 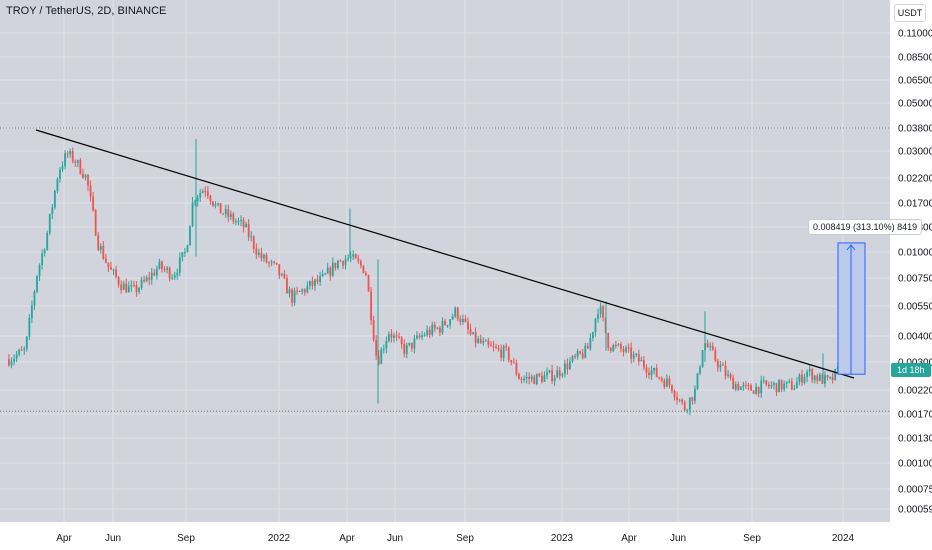 What do you see at coordinates (279, 538) in the screenshot?
I see `x-tick-label: 2022` at bounding box center [279, 538].